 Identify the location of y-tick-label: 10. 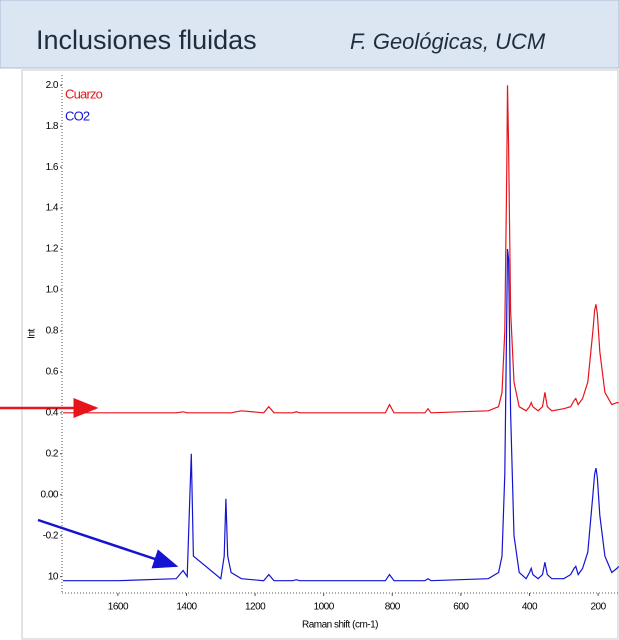
(53, 576).